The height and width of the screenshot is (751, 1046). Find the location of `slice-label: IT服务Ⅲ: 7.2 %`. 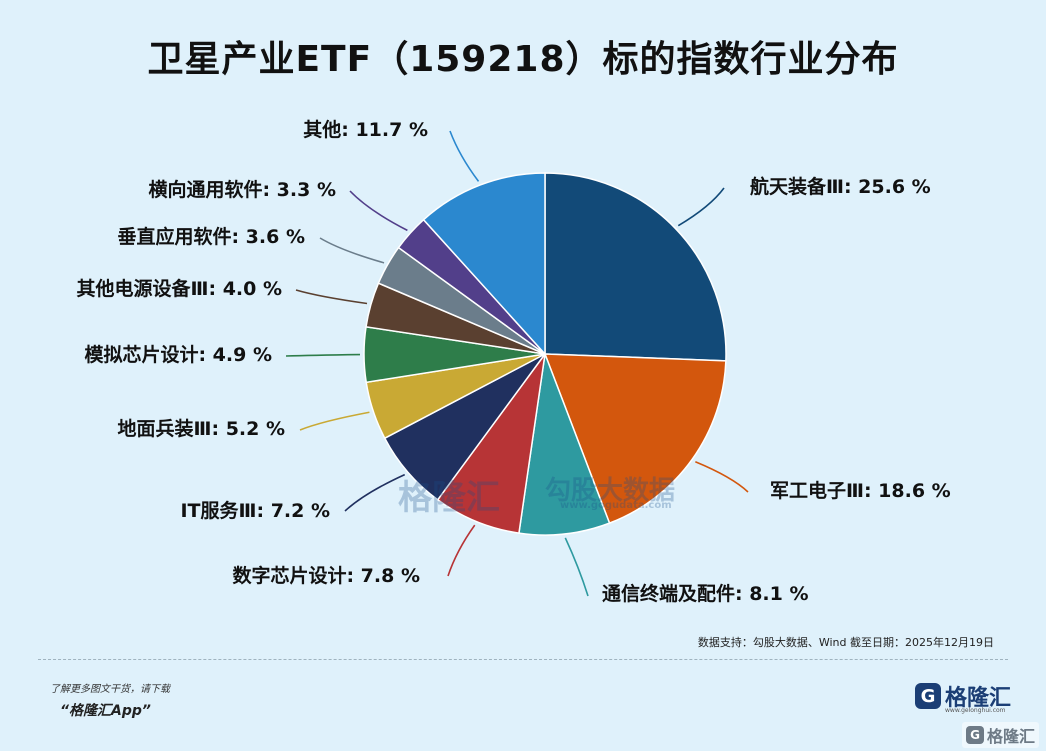

slice-label: IT服务Ⅲ: 7.2 % is located at coordinates (255, 510).